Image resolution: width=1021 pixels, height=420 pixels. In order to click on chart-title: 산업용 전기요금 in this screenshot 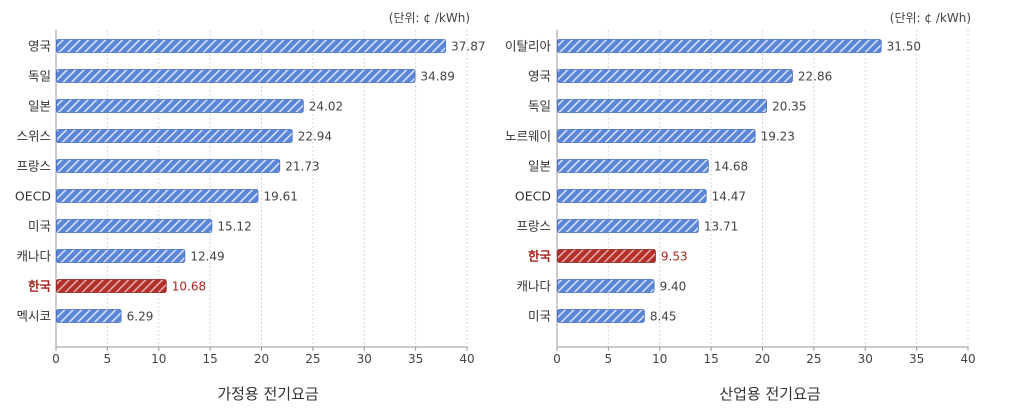, I will do `click(770, 394)`.